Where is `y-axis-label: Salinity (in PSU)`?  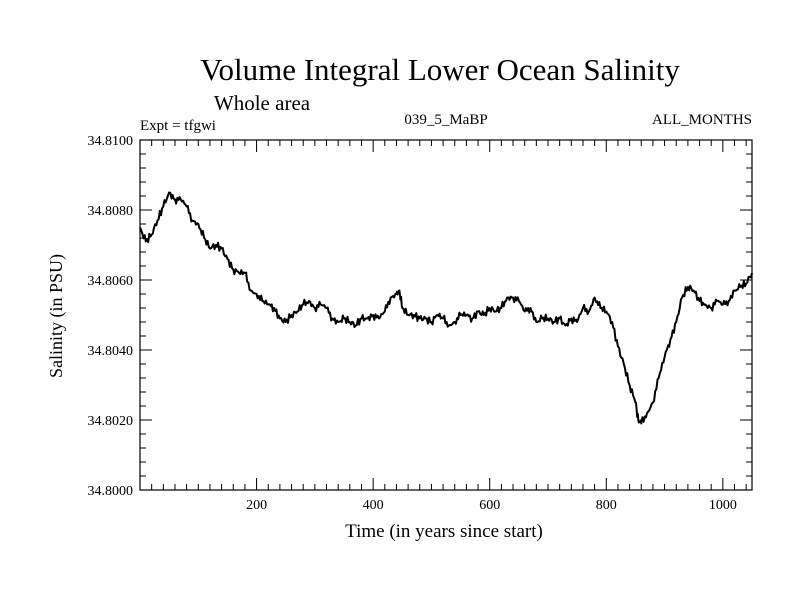 y-axis-label: Salinity (in PSU) is located at coordinates (56, 316).